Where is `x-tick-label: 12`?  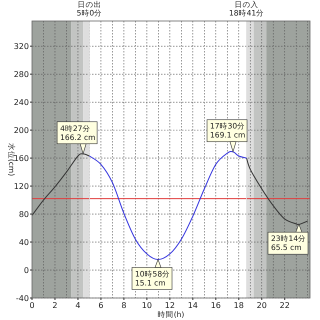
x-tick-label: 12 is located at coordinates (169, 305).